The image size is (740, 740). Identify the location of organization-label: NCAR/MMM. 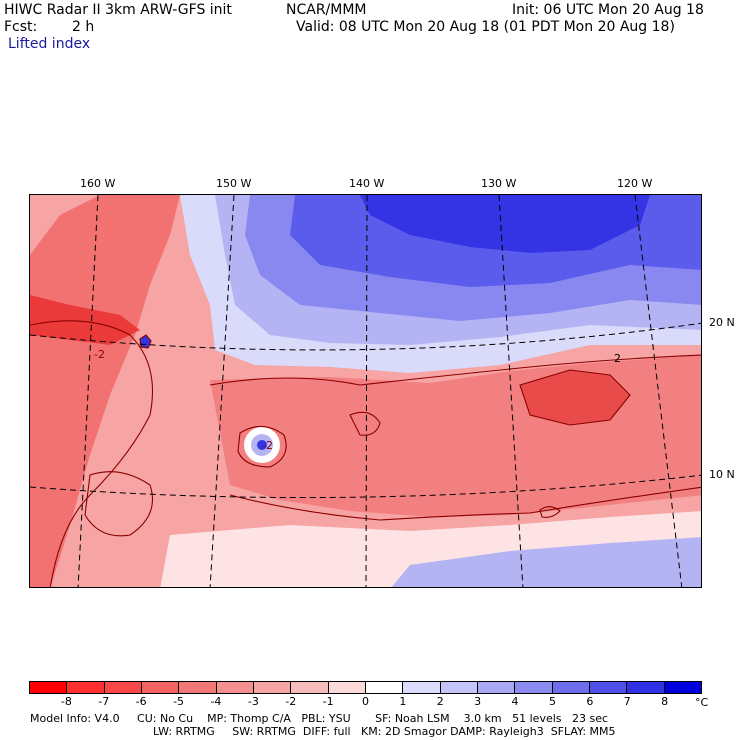
(326, 10).